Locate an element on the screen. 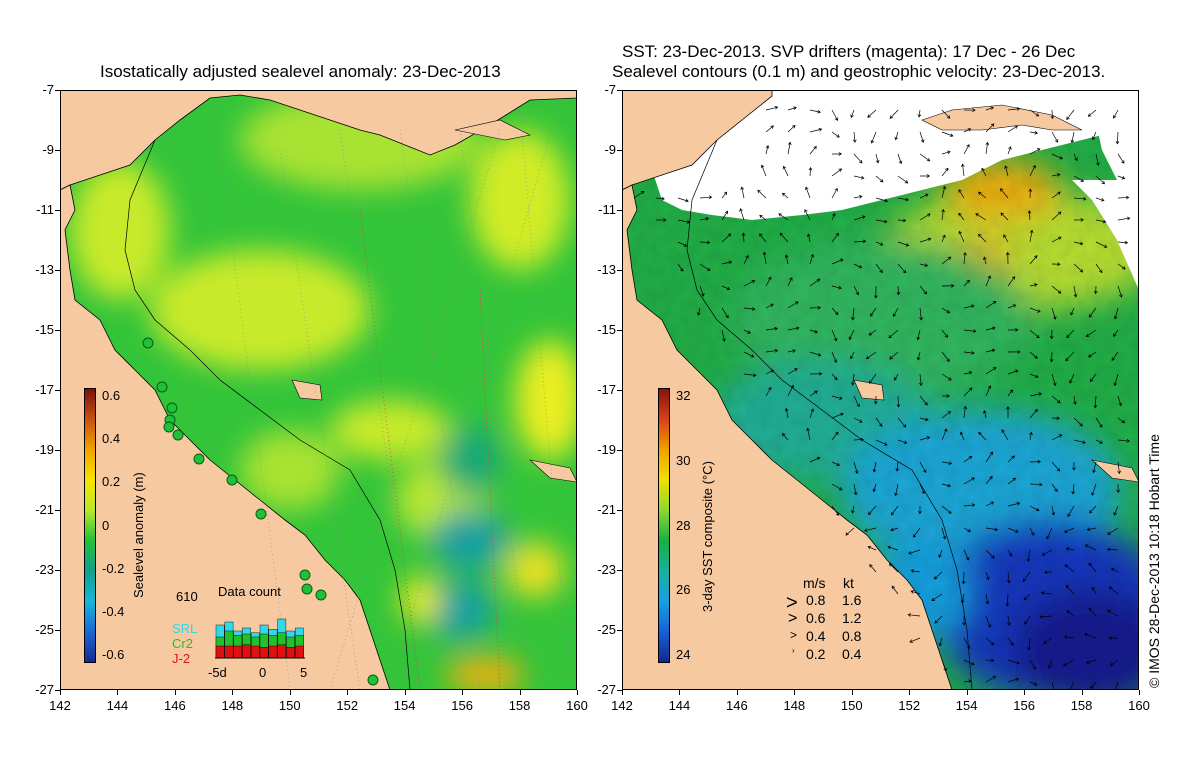  left-y-tick-label: -9 is located at coordinates (48, 149).